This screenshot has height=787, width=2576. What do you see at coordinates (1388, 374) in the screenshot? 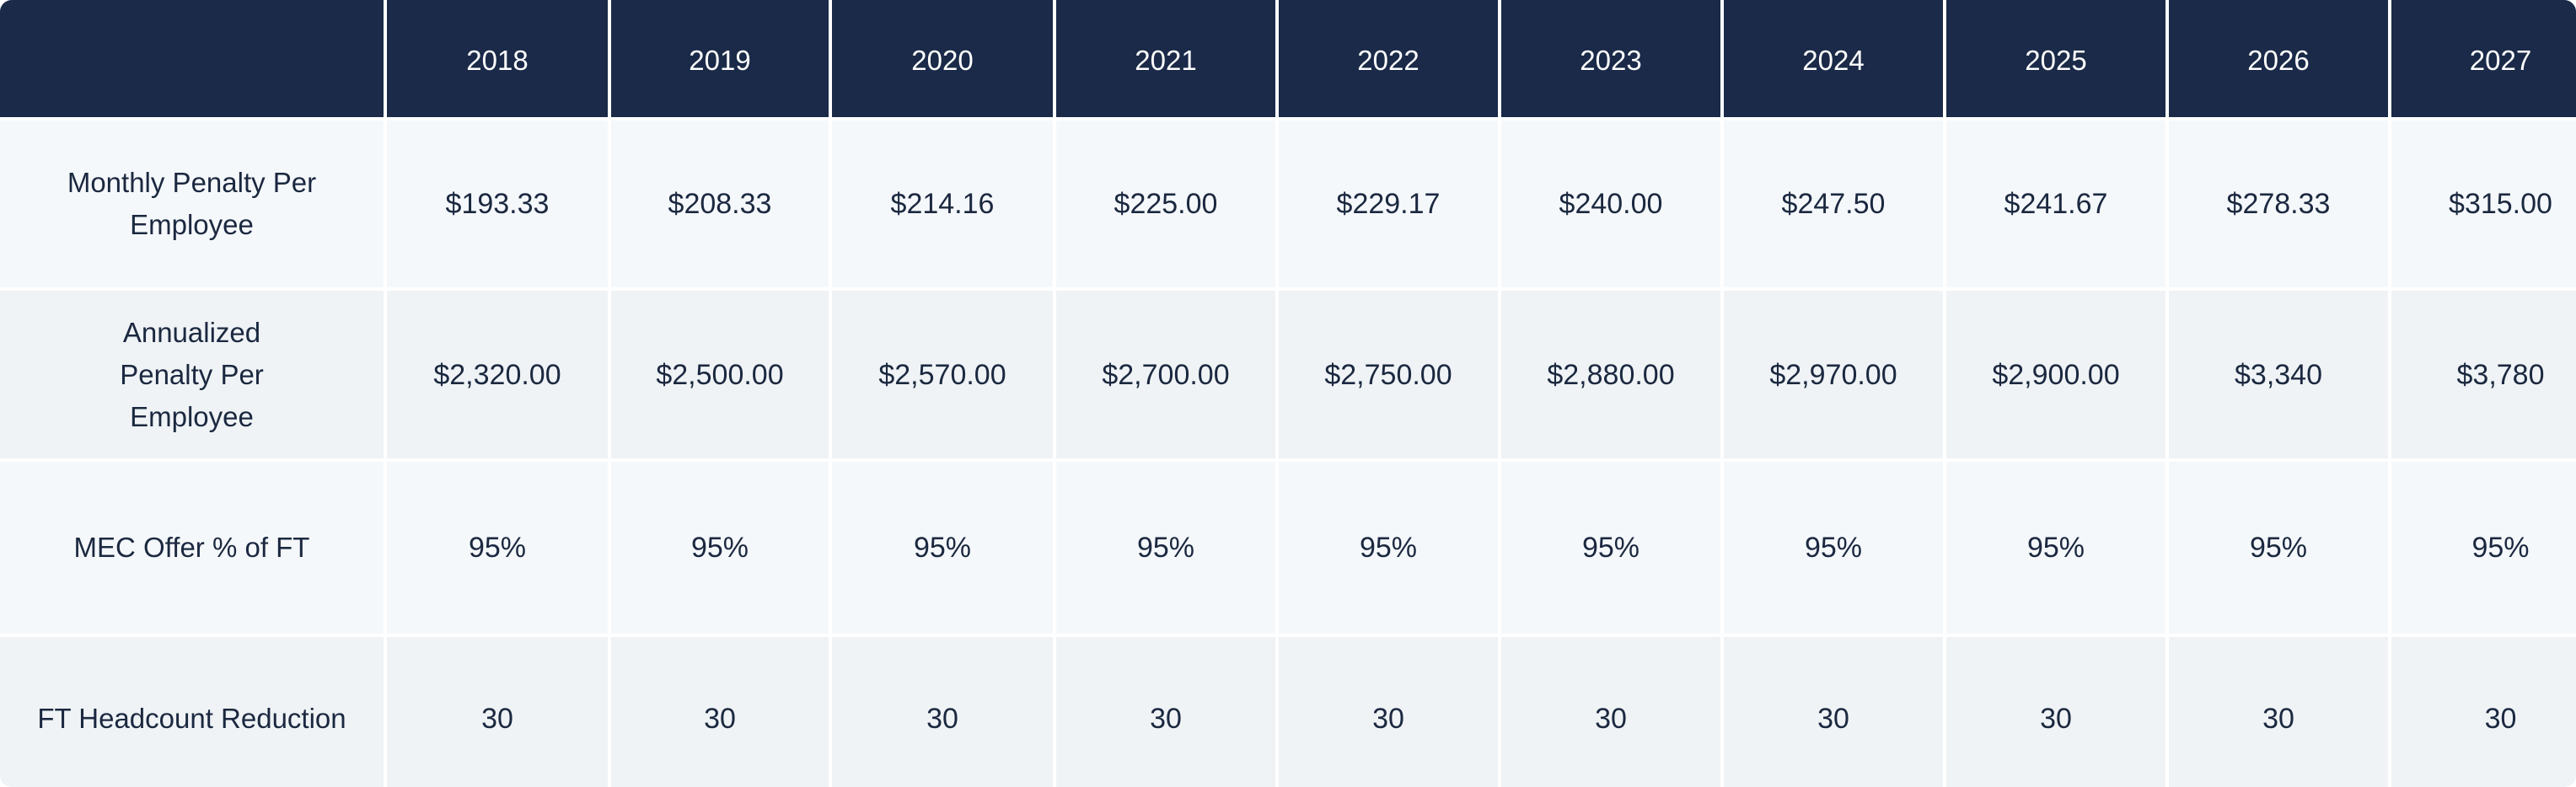
I see `table-cell: $2,750.00` at bounding box center [1388, 374].